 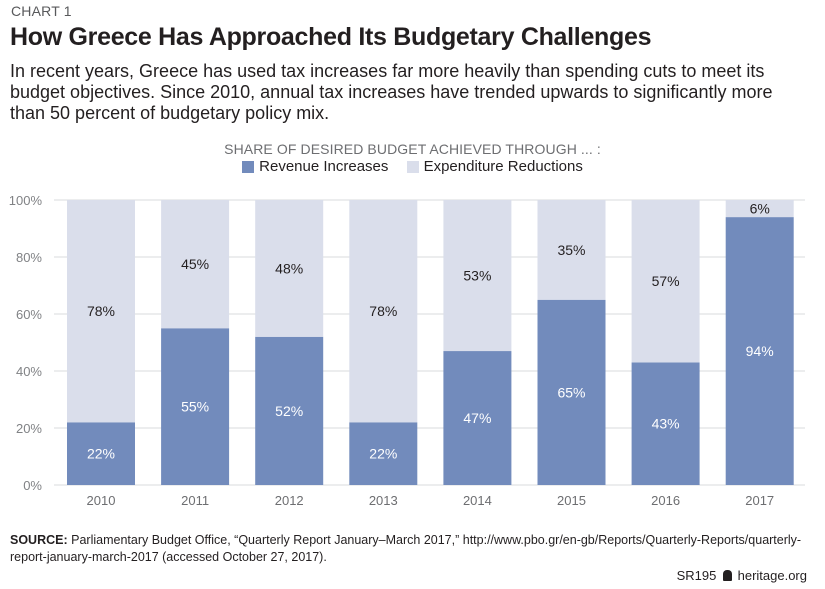 I want to click on legend-swatch-expenditure, so click(x=412, y=166).